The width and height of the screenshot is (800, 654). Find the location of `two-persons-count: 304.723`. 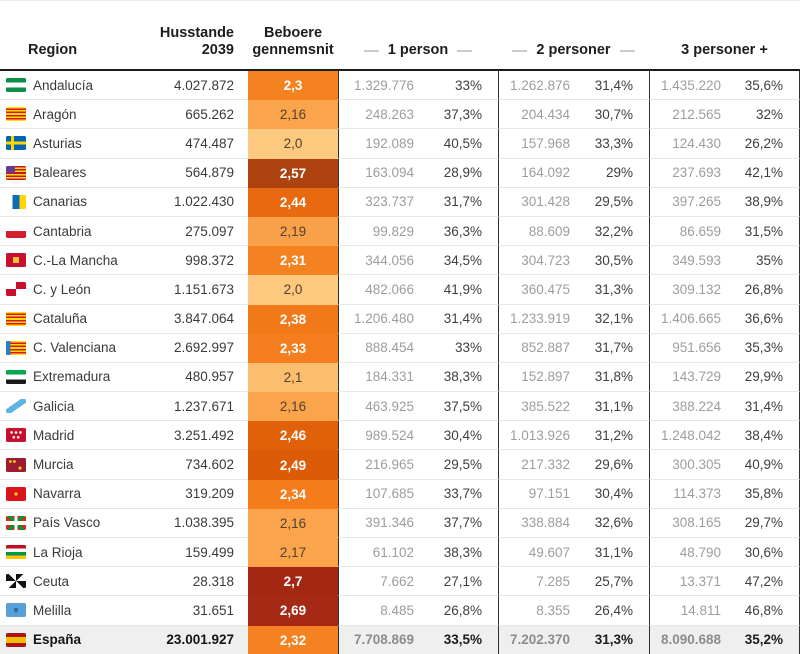

two-persons-count: 304.723 is located at coordinates (540, 261).